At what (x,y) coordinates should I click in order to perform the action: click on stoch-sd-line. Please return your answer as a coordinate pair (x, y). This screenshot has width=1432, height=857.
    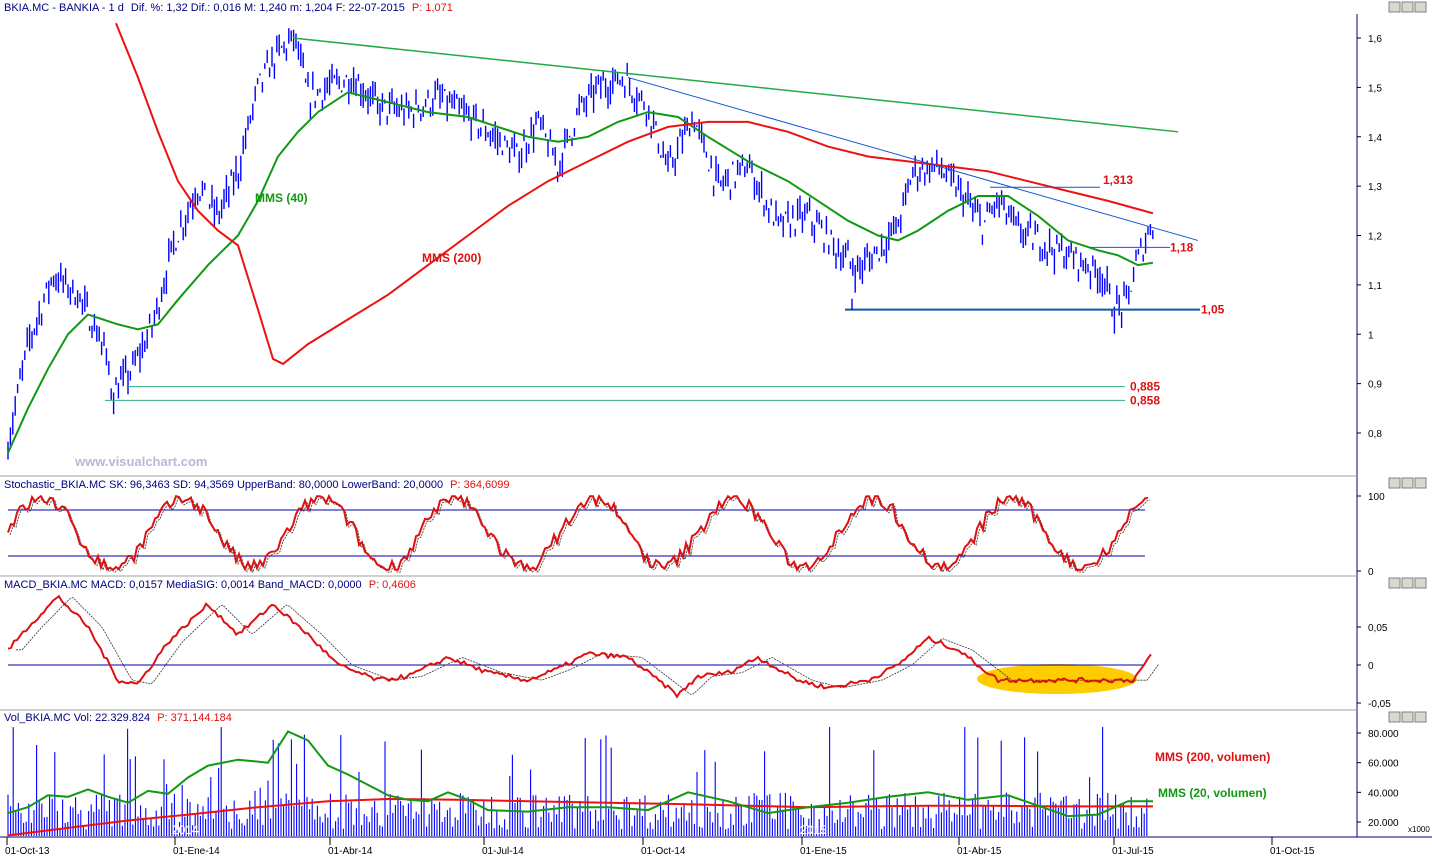
    Looking at the image, I should click on (580, 535).